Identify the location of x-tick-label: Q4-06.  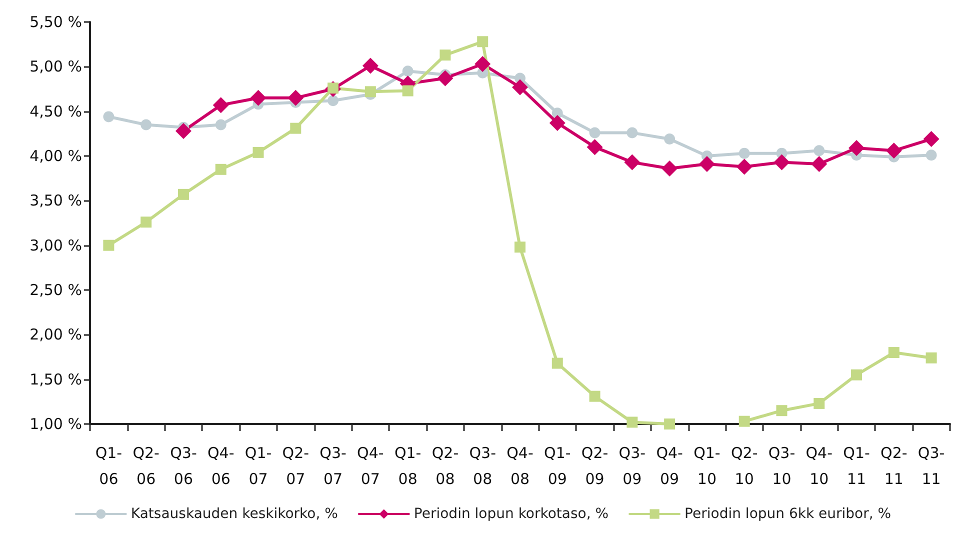
(220, 466).